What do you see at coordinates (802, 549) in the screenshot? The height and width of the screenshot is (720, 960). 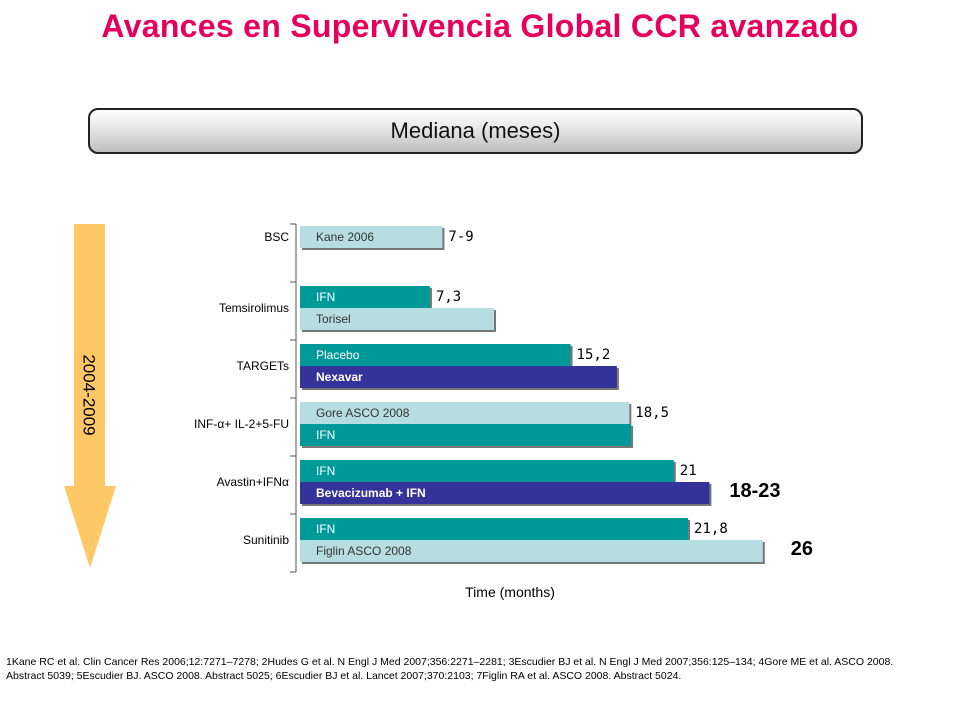 I see `annotation-26: 26` at bounding box center [802, 549].